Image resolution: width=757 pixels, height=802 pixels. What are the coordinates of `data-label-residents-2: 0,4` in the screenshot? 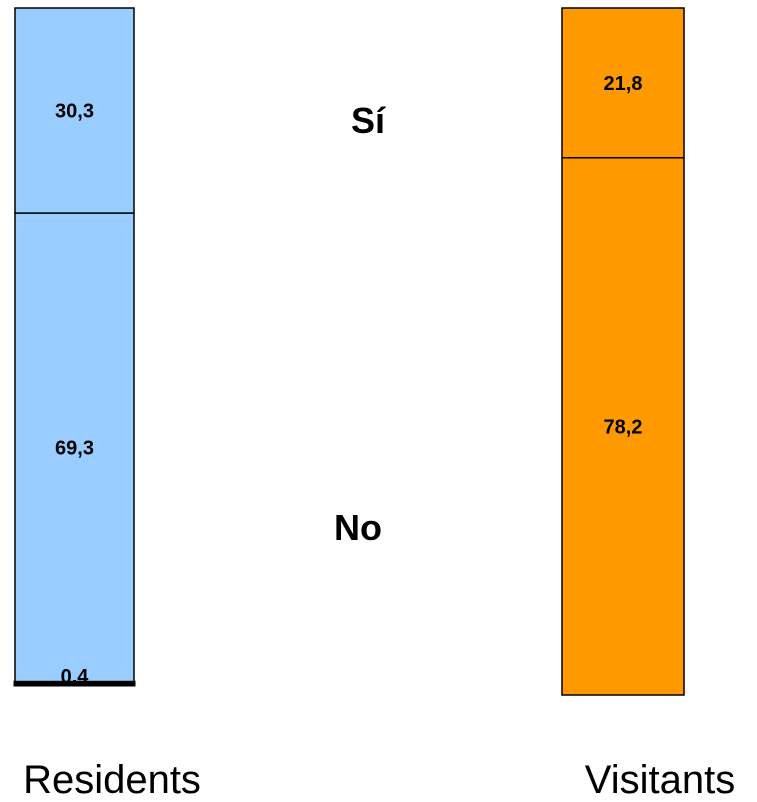 It's located at (75, 677).